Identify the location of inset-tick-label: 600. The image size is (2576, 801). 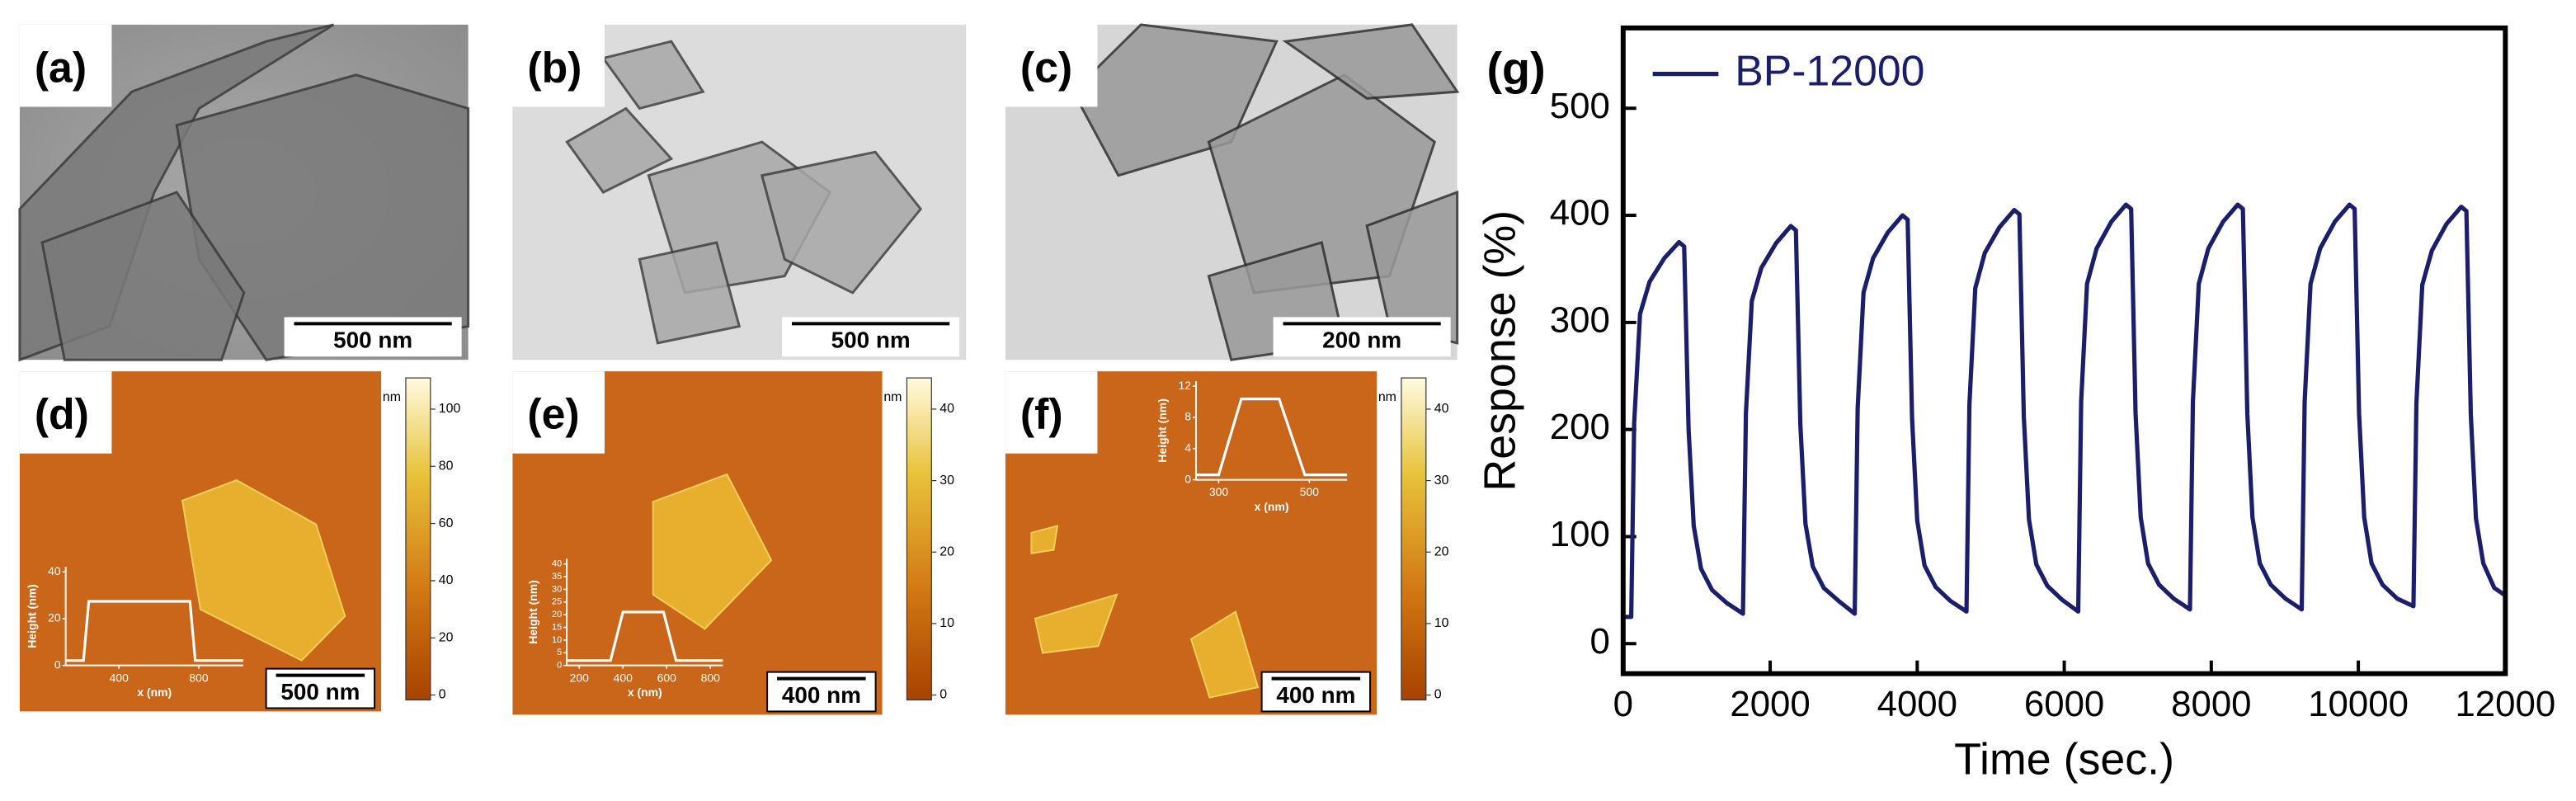
(667, 678).